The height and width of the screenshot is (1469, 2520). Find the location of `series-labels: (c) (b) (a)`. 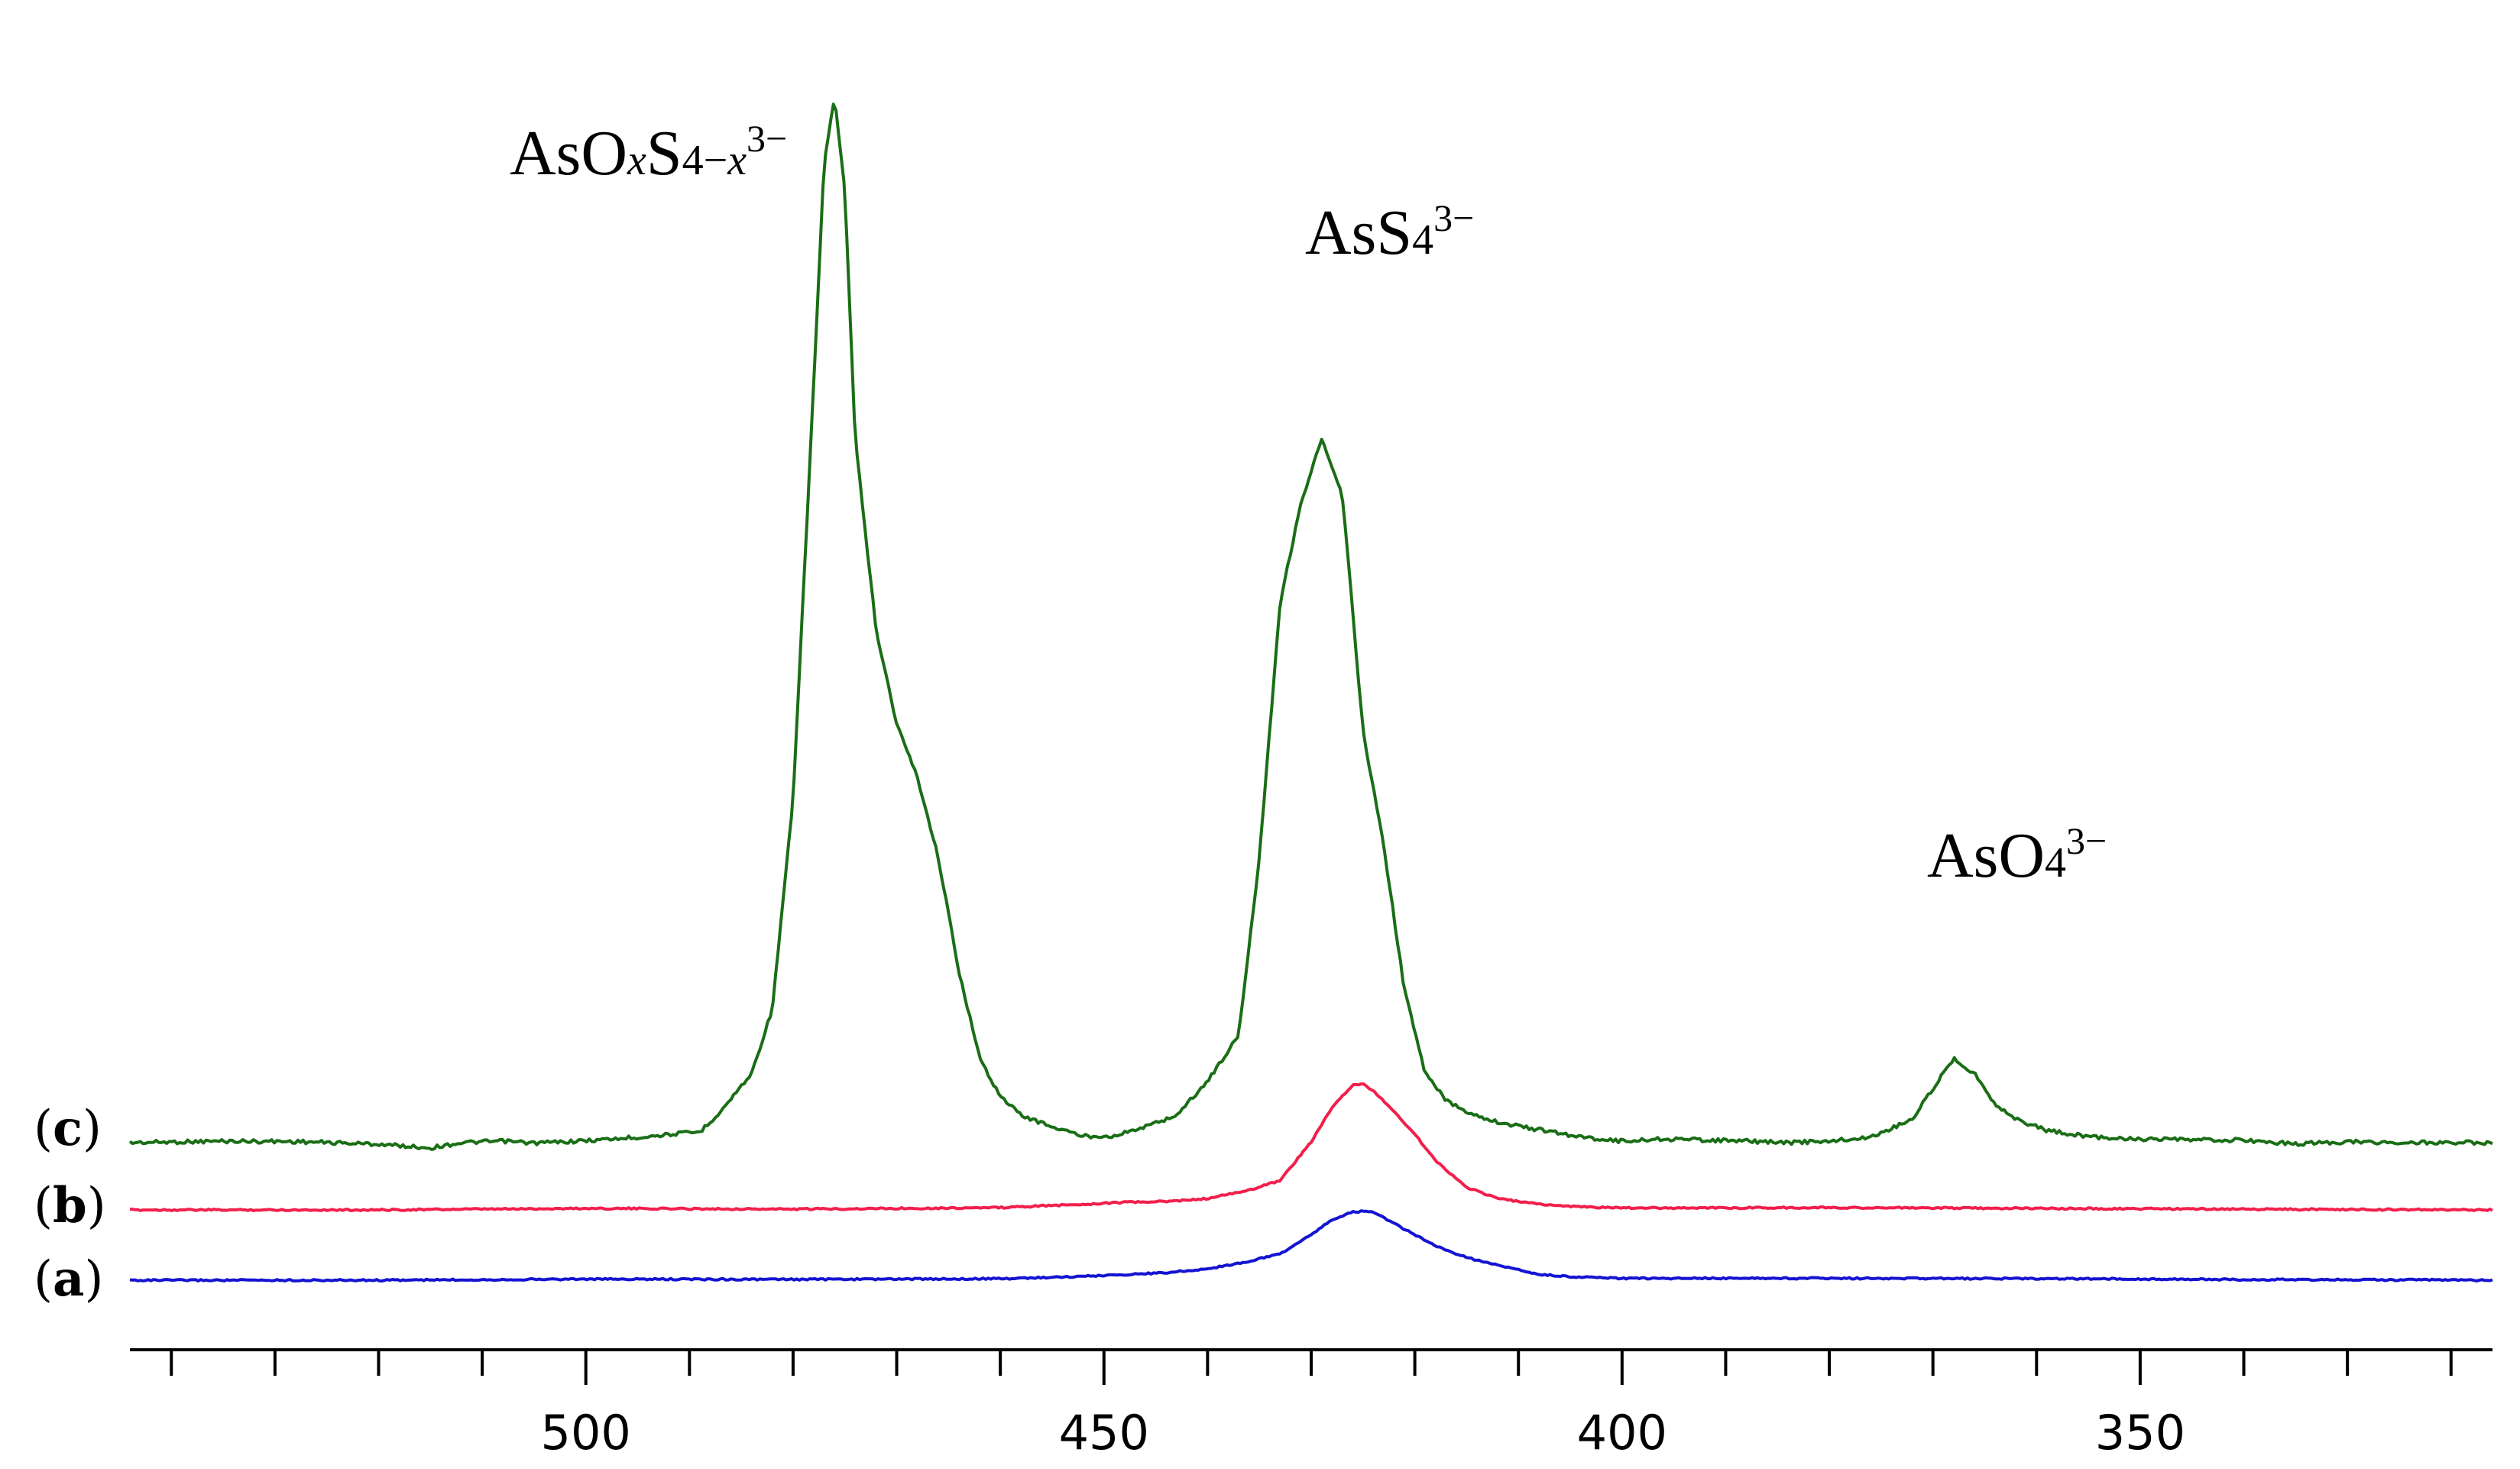

series-labels: (c) (b) (a) is located at coordinates (70, 1204).